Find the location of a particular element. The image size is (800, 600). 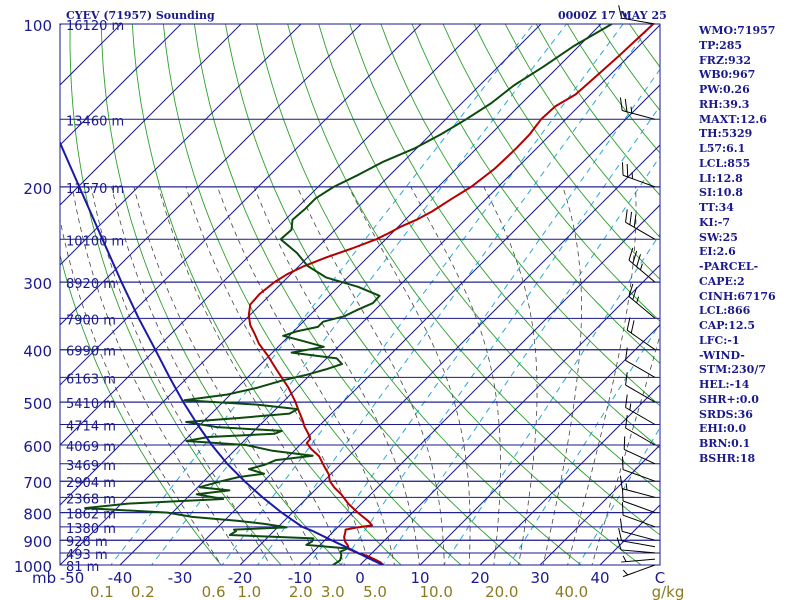

height-label: 2368 m is located at coordinates (91, 499).